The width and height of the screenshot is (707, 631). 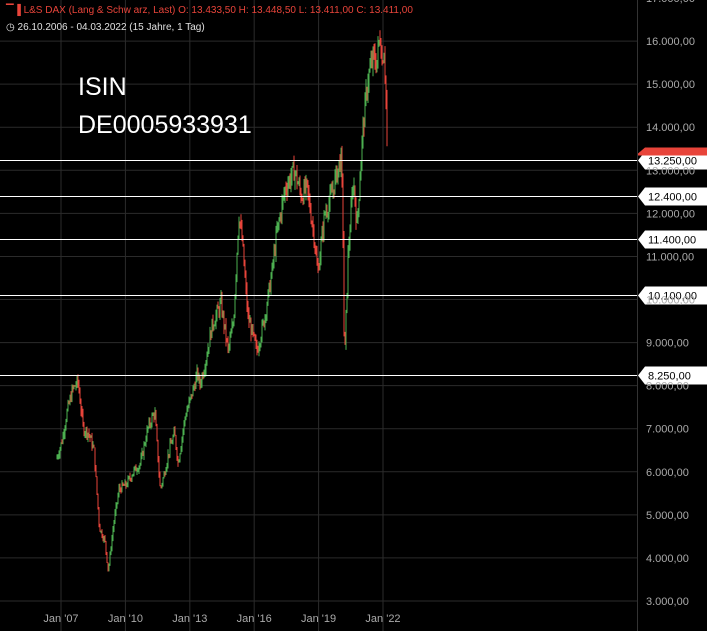 What do you see at coordinates (60, 619) in the screenshot?
I see `x-tick-label: Jan '07` at bounding box center [60, 619].